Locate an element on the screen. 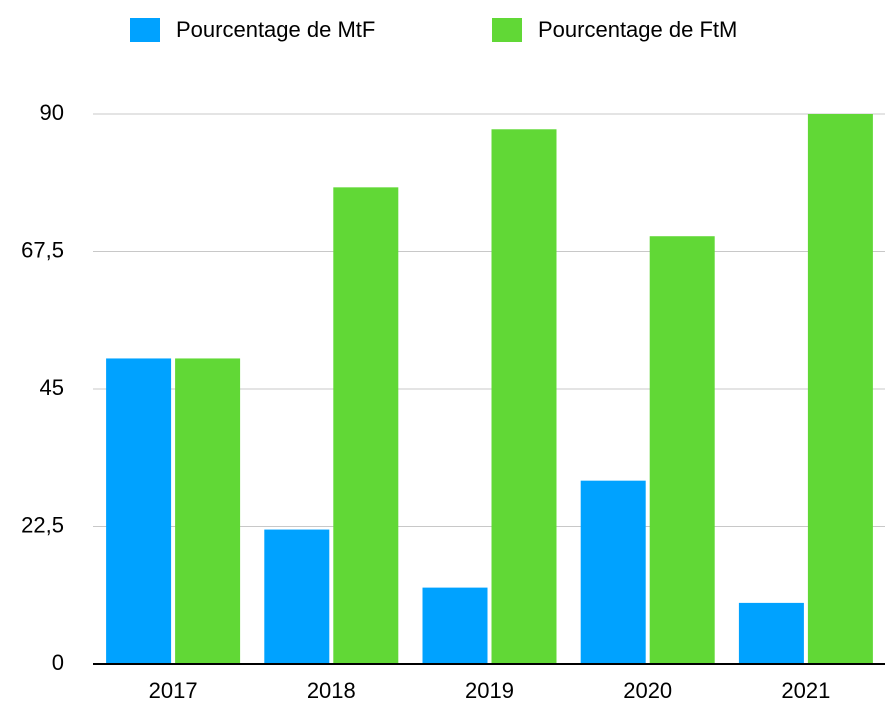 The height and width of the screenshot is (708, 885). y-tick-label: 22,5 is located at coordinates (42, 524).